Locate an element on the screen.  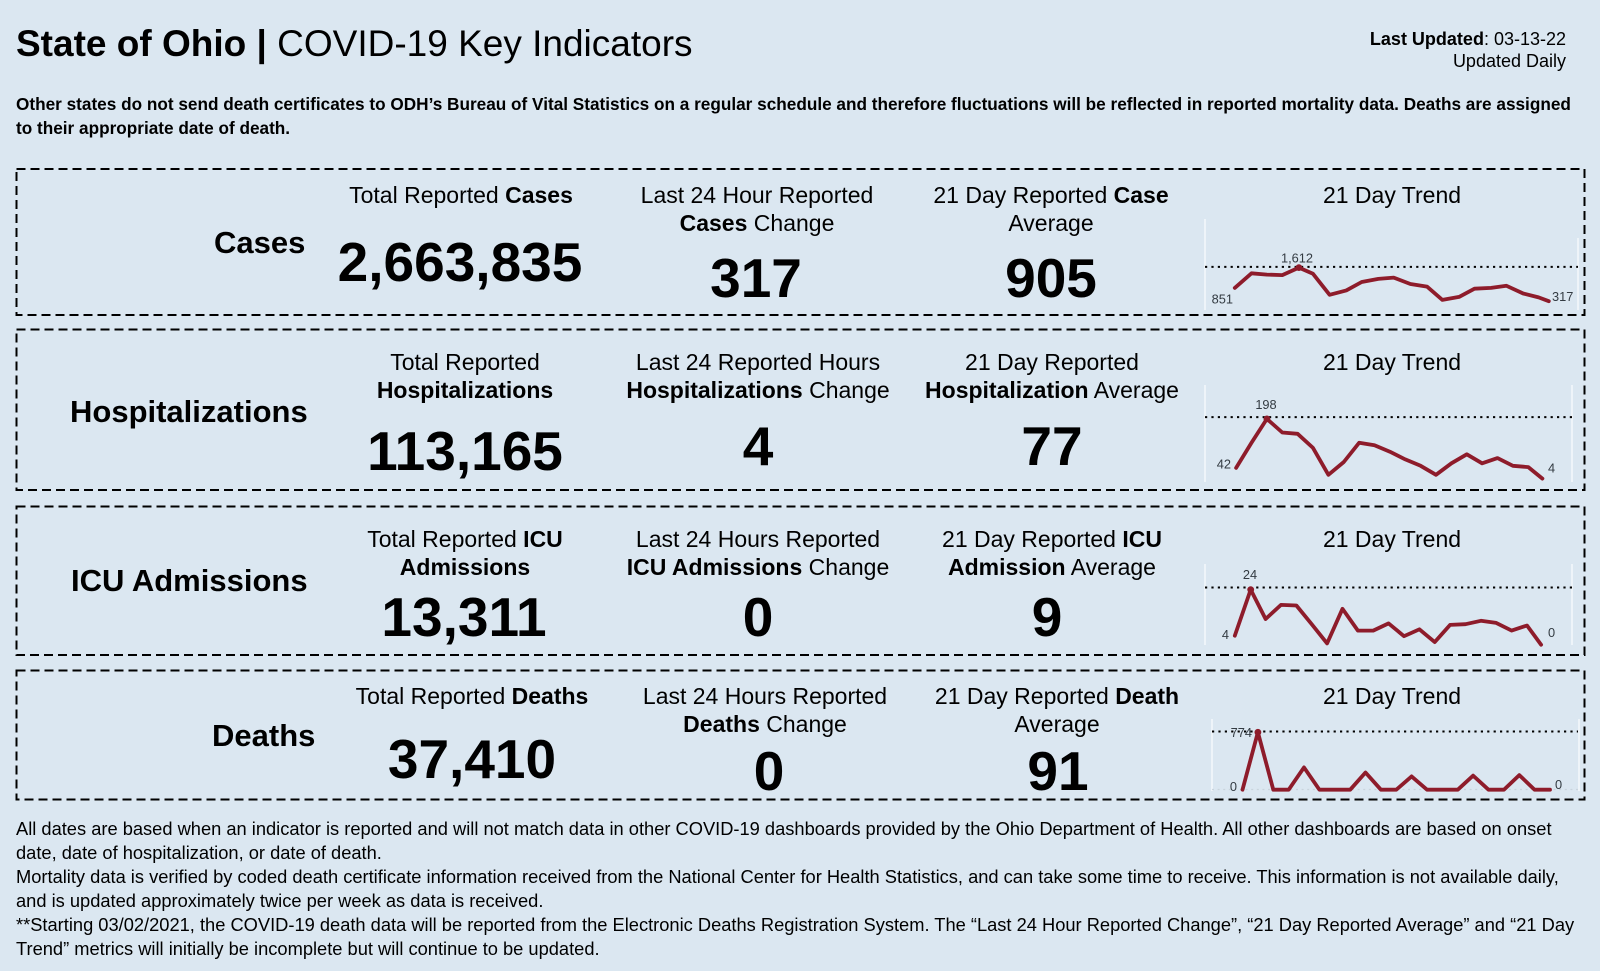
svg-text: 198 is located at coordinates (1265, 404).